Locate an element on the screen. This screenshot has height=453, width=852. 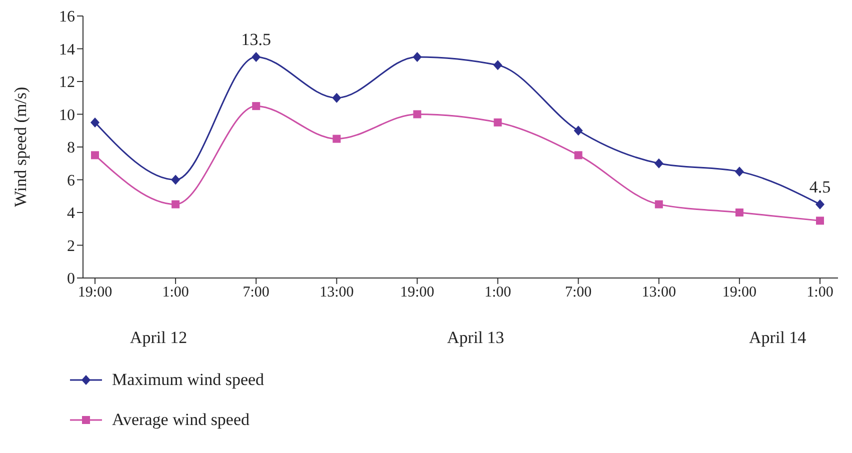
y-tick-label: 0 is located at coordinates (71, 279).